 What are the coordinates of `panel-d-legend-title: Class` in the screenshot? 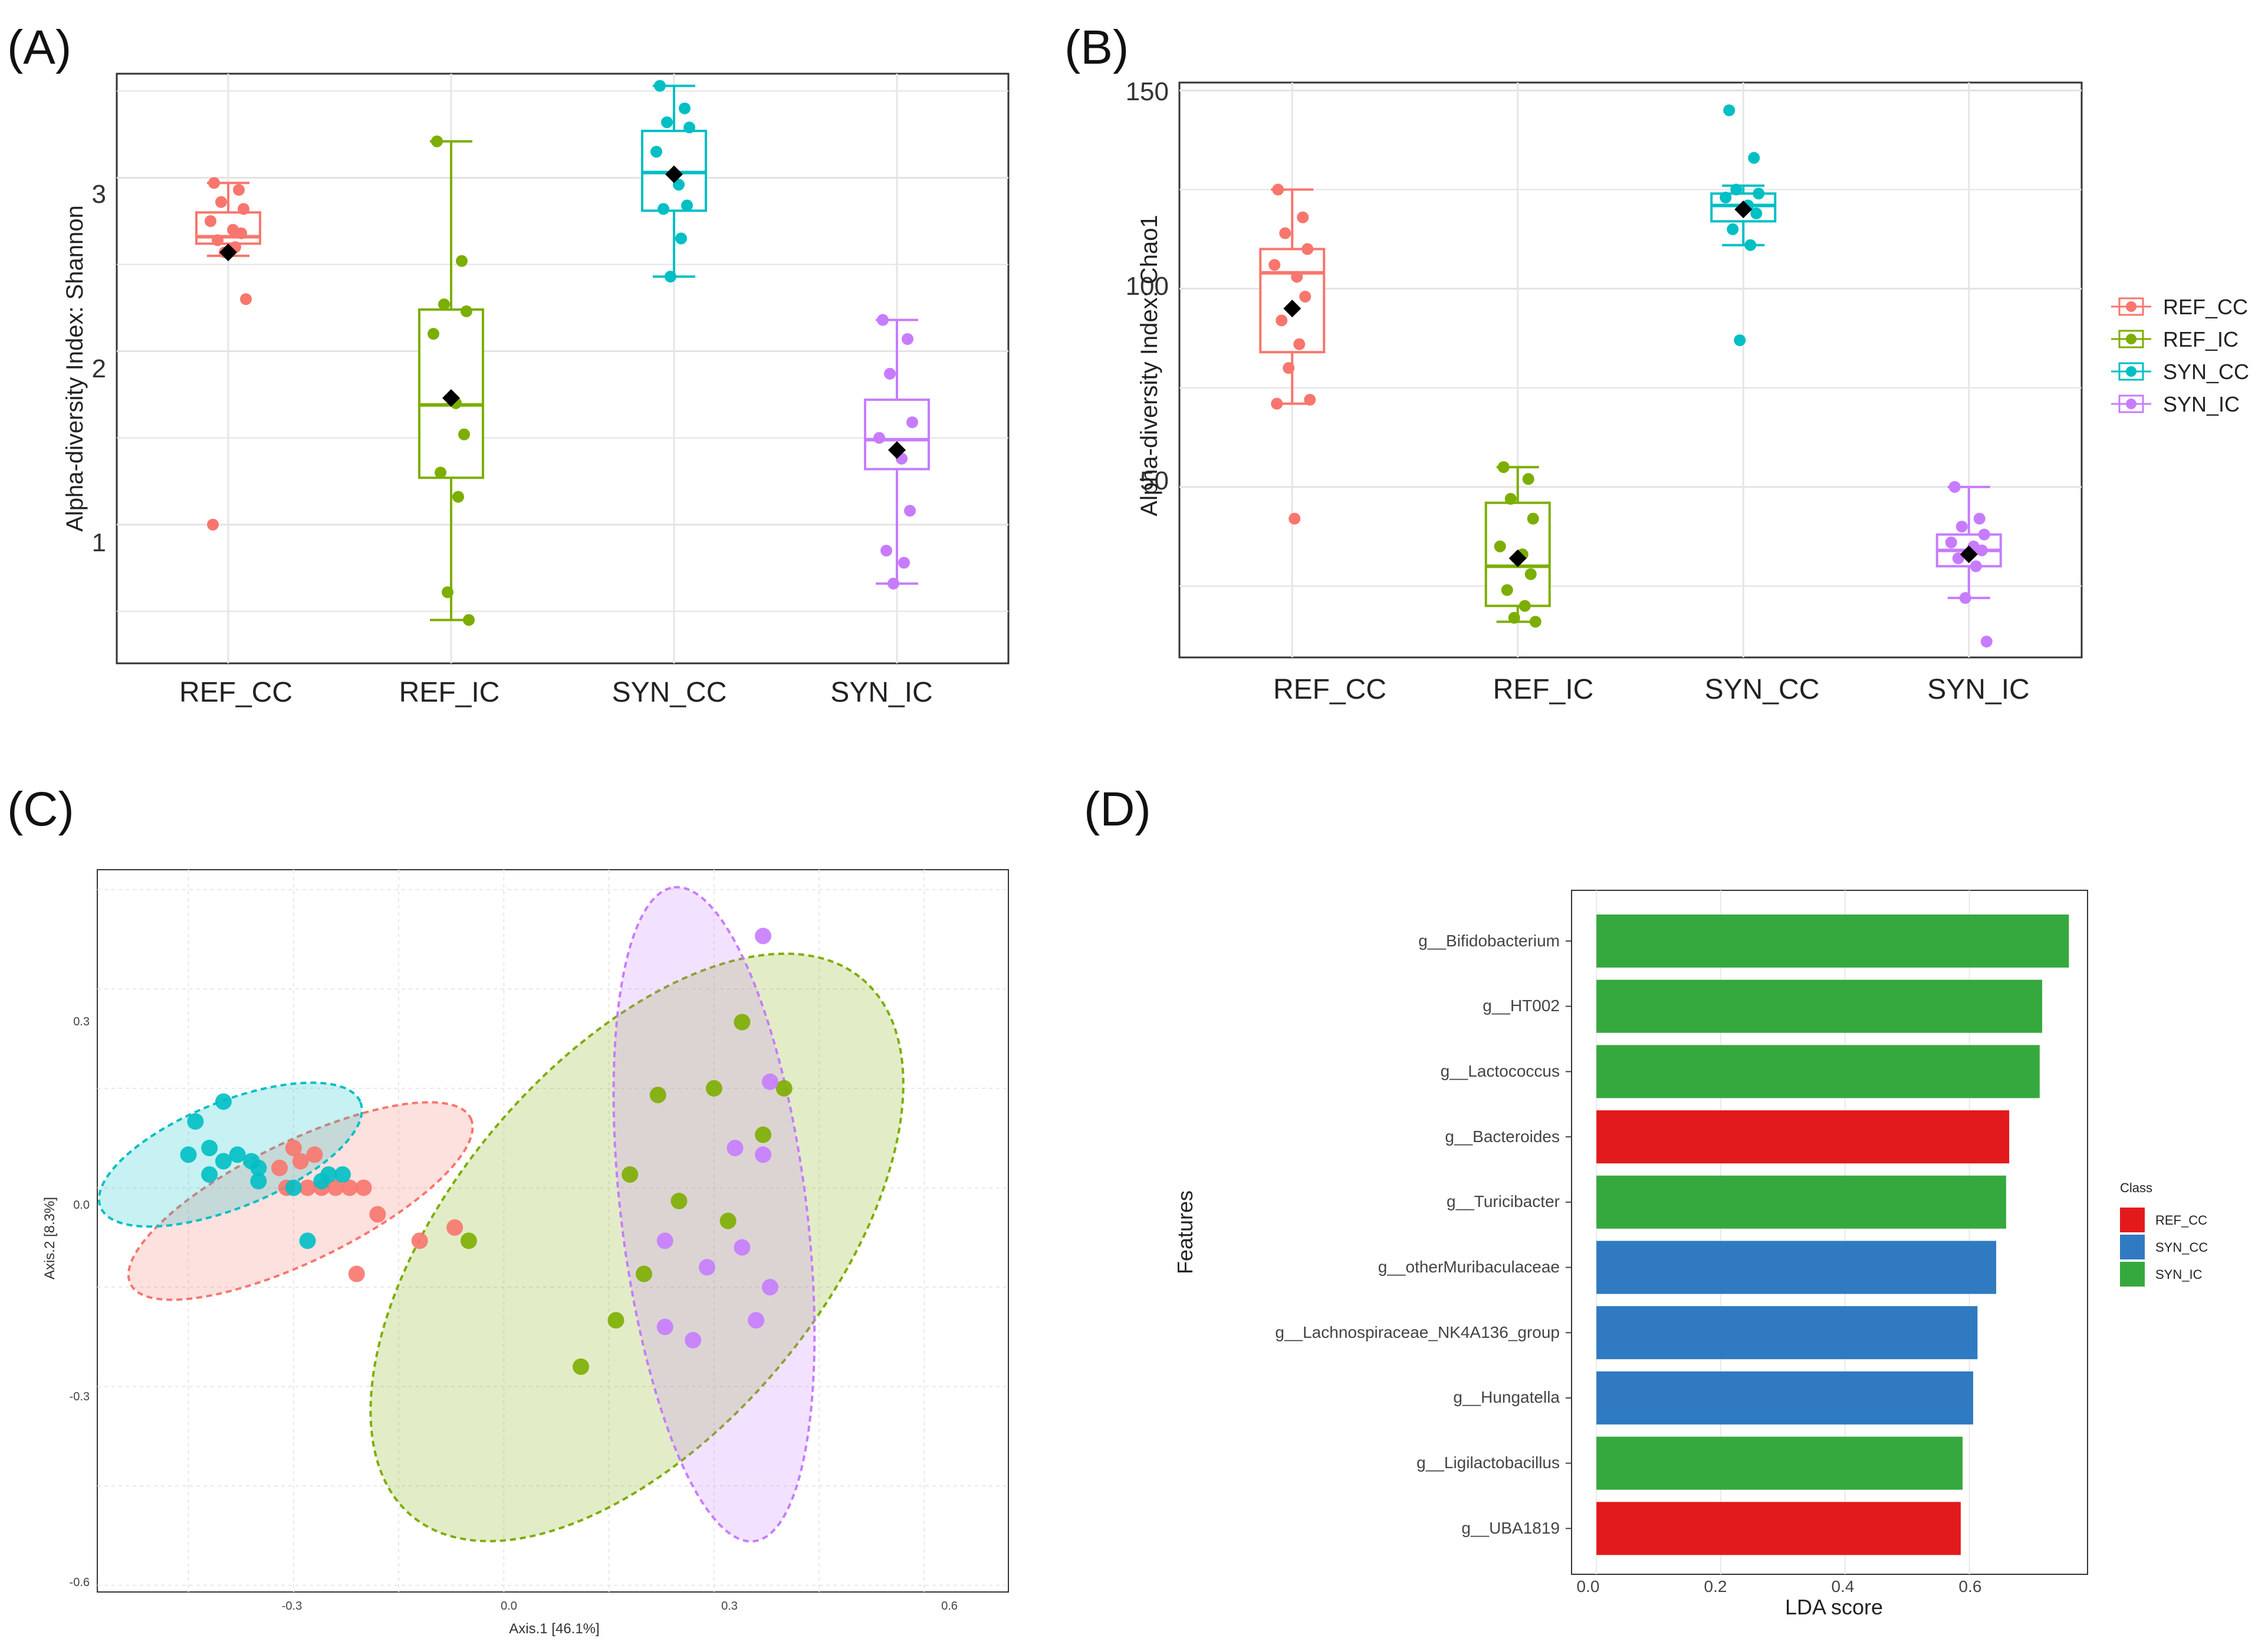 It's located at (2136, 1187).